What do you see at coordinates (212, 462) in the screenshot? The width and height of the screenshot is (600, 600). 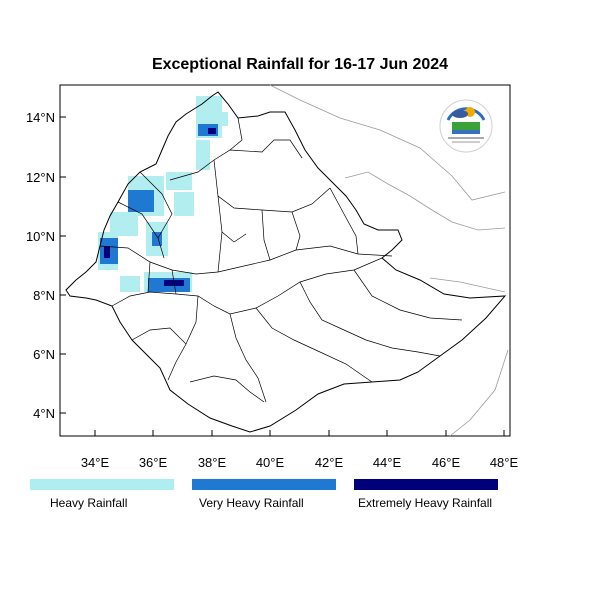 I see `x-tick-label: 38°E` at bounding box center [212, 462].